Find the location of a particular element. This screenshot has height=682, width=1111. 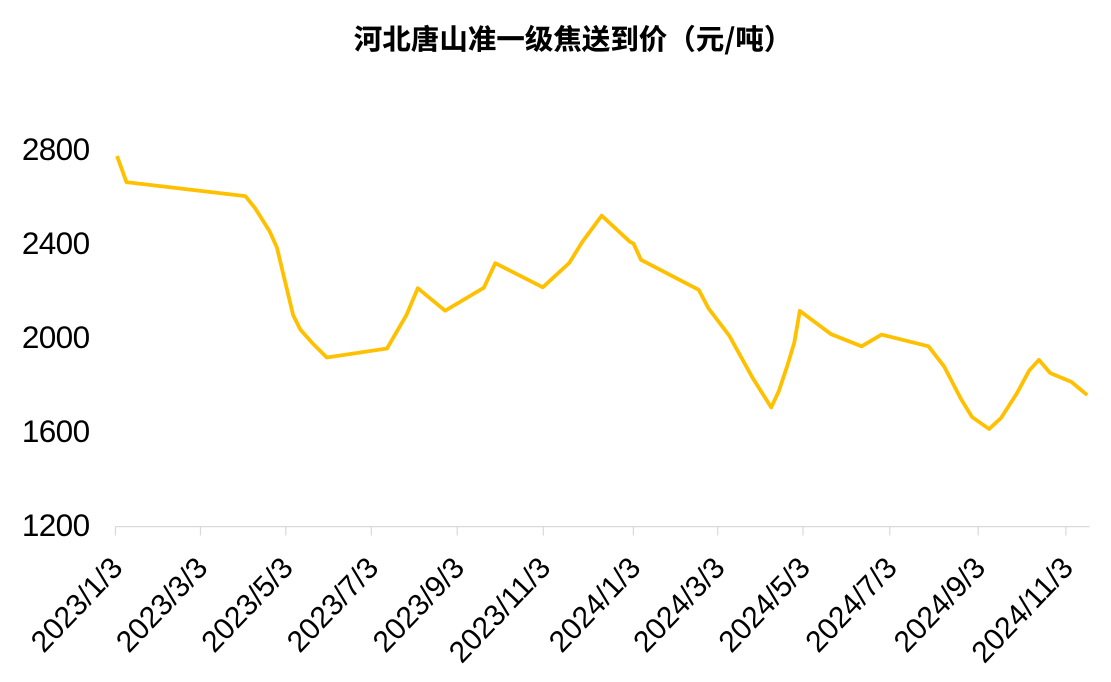

svg-text: 2024/3/3 is located at coordinates (679, 604).